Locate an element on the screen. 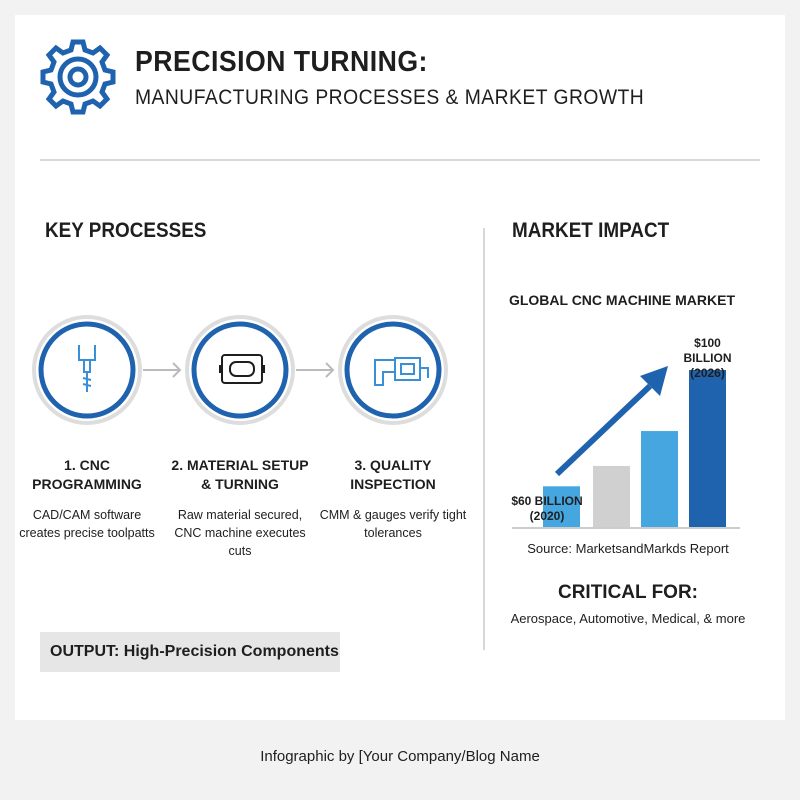 Image resolution: width=800 pixels, height=800 pixels. process-circles is located at coordinates (240, 370).